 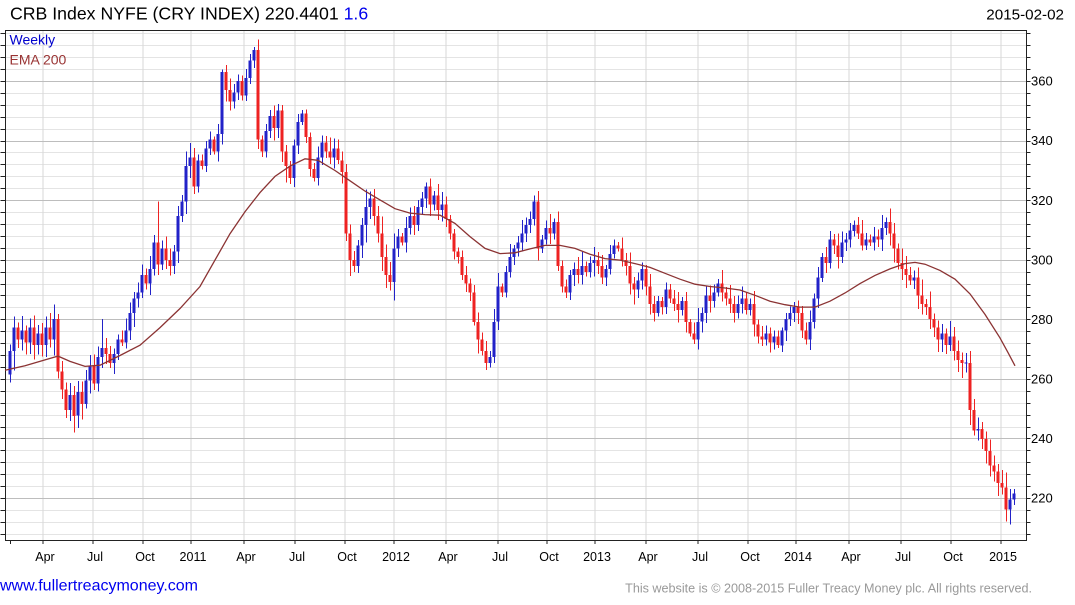 I want to click on svg-text: Weekly, so click(x=33, y=40).